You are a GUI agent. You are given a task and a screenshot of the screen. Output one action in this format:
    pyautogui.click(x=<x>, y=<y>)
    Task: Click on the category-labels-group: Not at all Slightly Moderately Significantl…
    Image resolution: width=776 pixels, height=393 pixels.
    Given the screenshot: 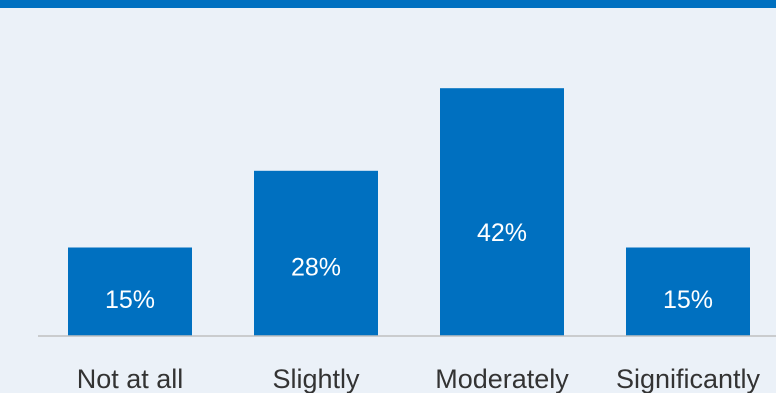 What is the action you would take?
    pyautogui.click(x=419, y=378)
    